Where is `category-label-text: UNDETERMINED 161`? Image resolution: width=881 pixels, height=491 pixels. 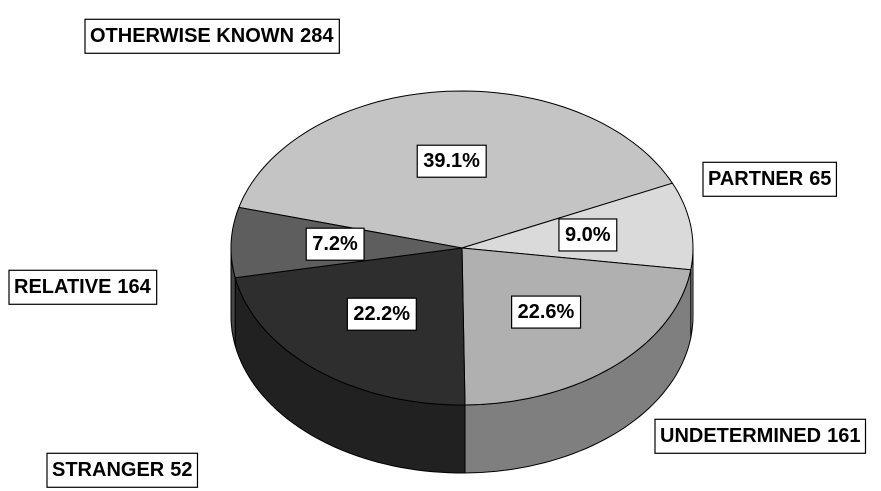
category-label-text: UNDETERMINED 161 is located at coordinates (760, 436).